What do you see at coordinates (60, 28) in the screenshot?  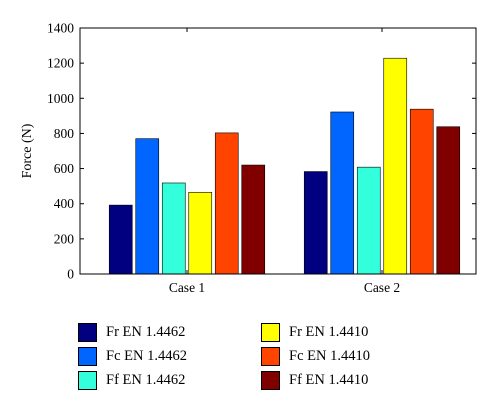 I see `y-tick-label: 1400` at bounding box center [60, 28].